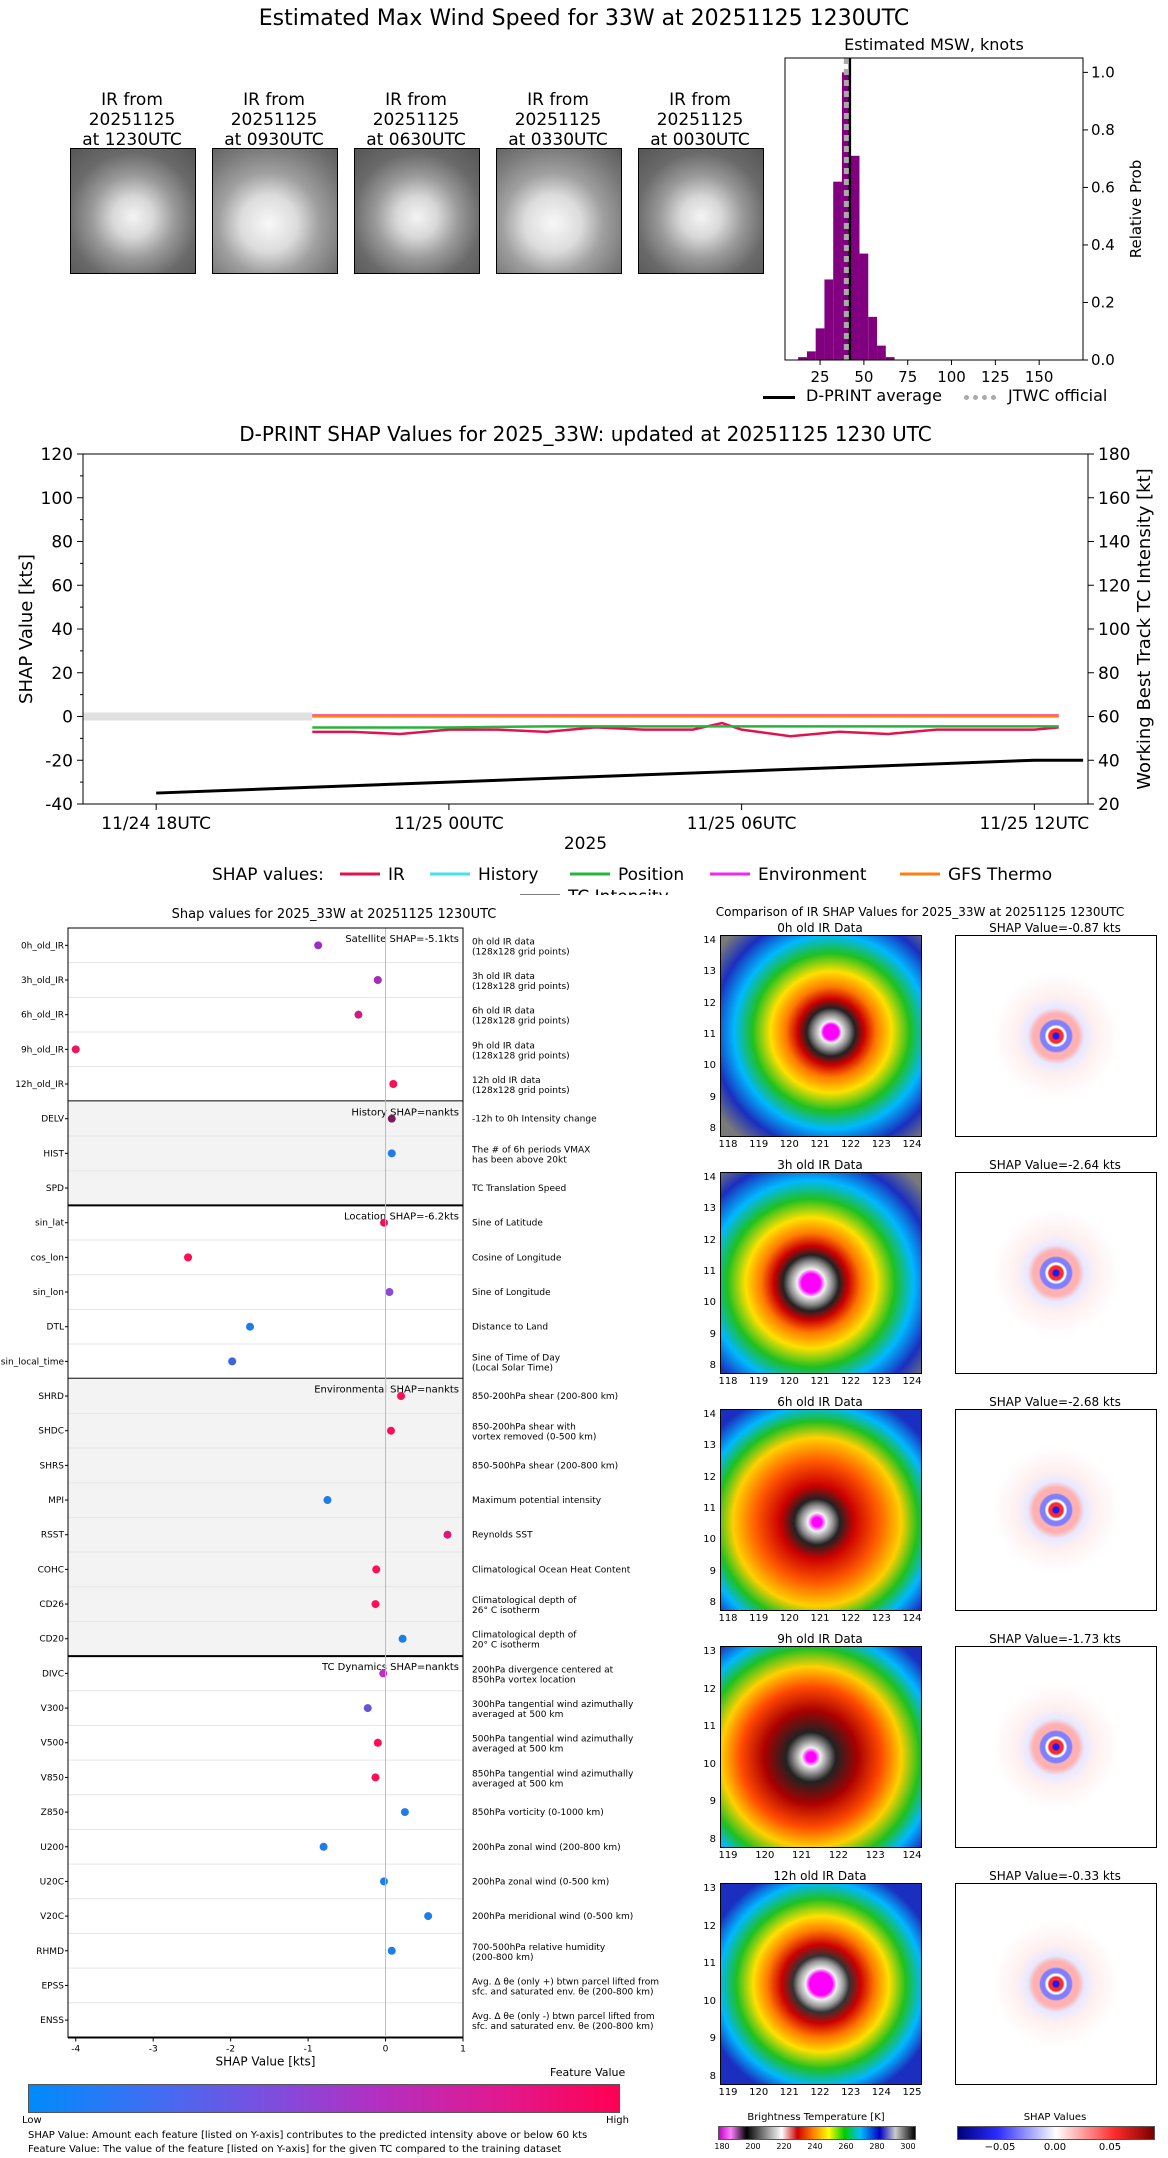  What do you see at coordinates (48, 1293) in the screenshot?
I see `feature-label: sin_lon` at bounding box center [48, 1293].